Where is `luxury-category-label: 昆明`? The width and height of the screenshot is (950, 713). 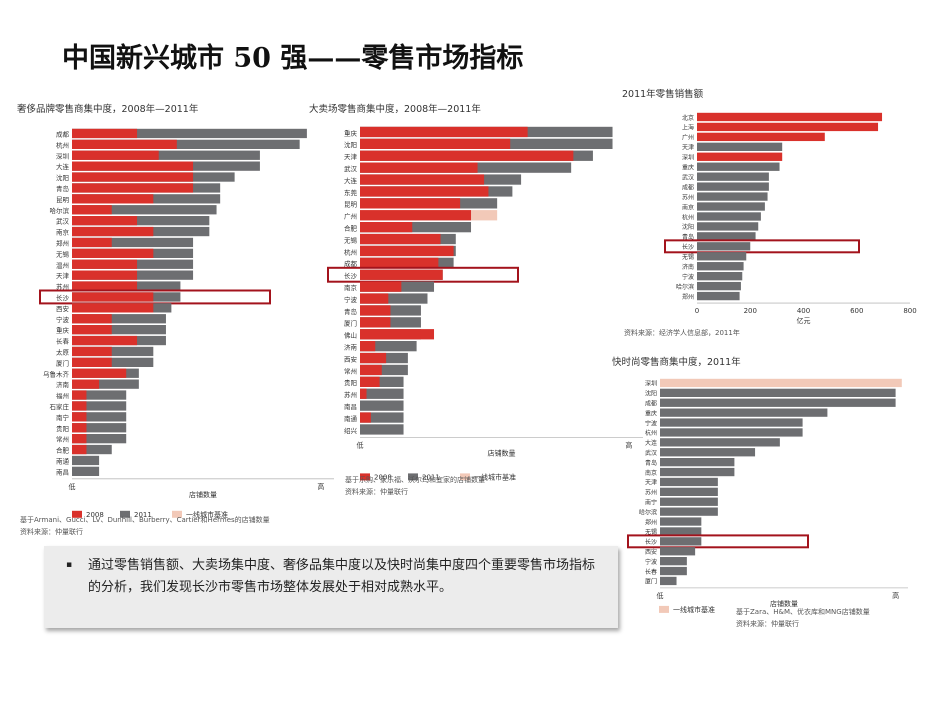 luxury-category-label: 昆明 is located at coordinates (63, 200).